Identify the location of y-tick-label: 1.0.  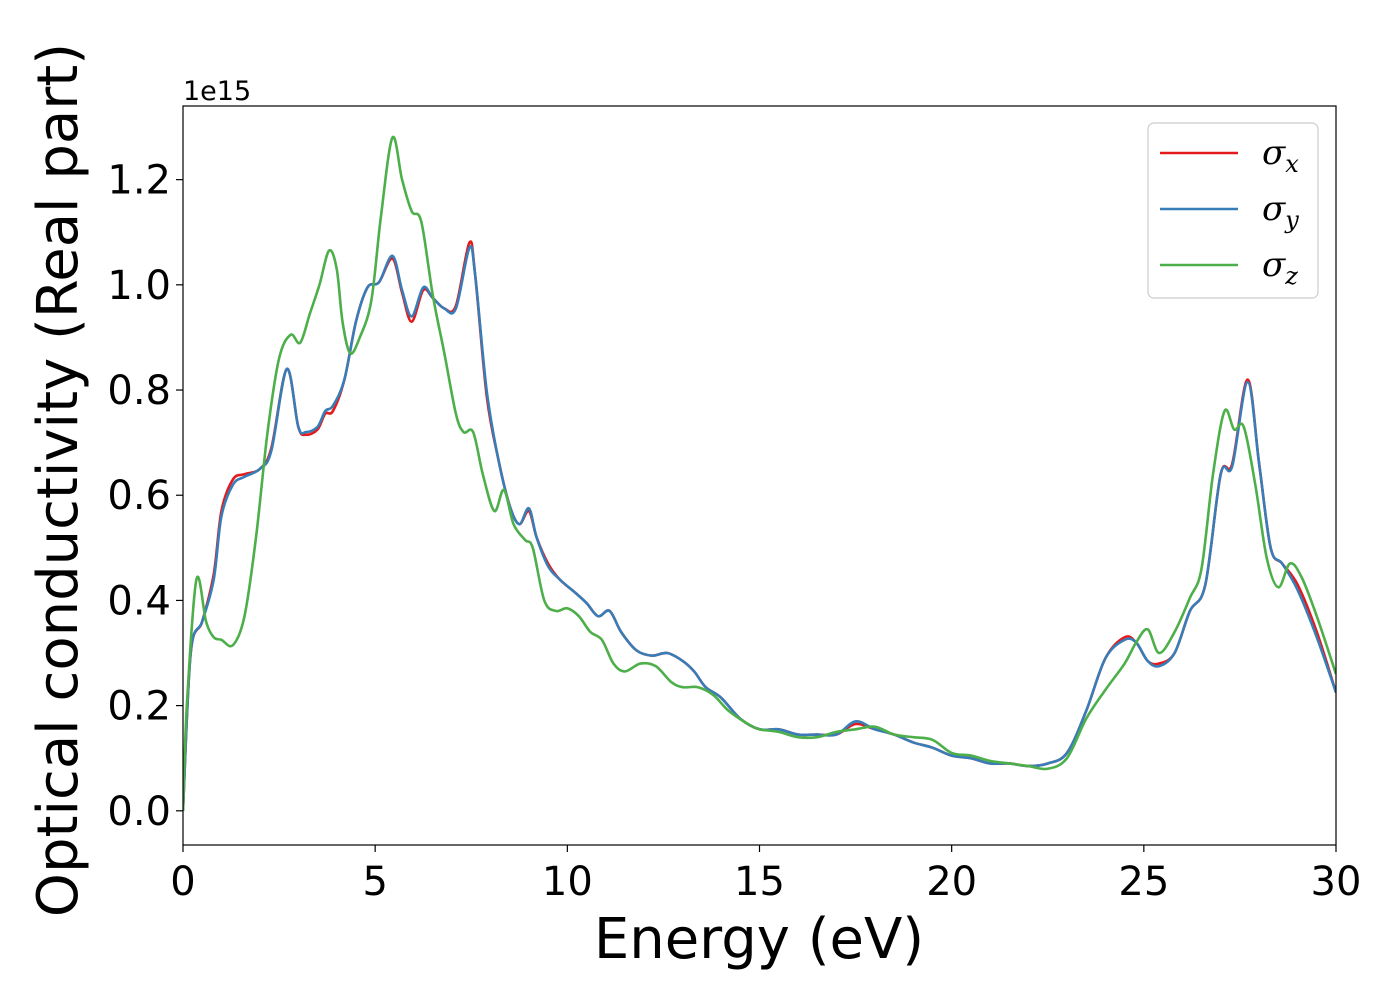
(139, 286).